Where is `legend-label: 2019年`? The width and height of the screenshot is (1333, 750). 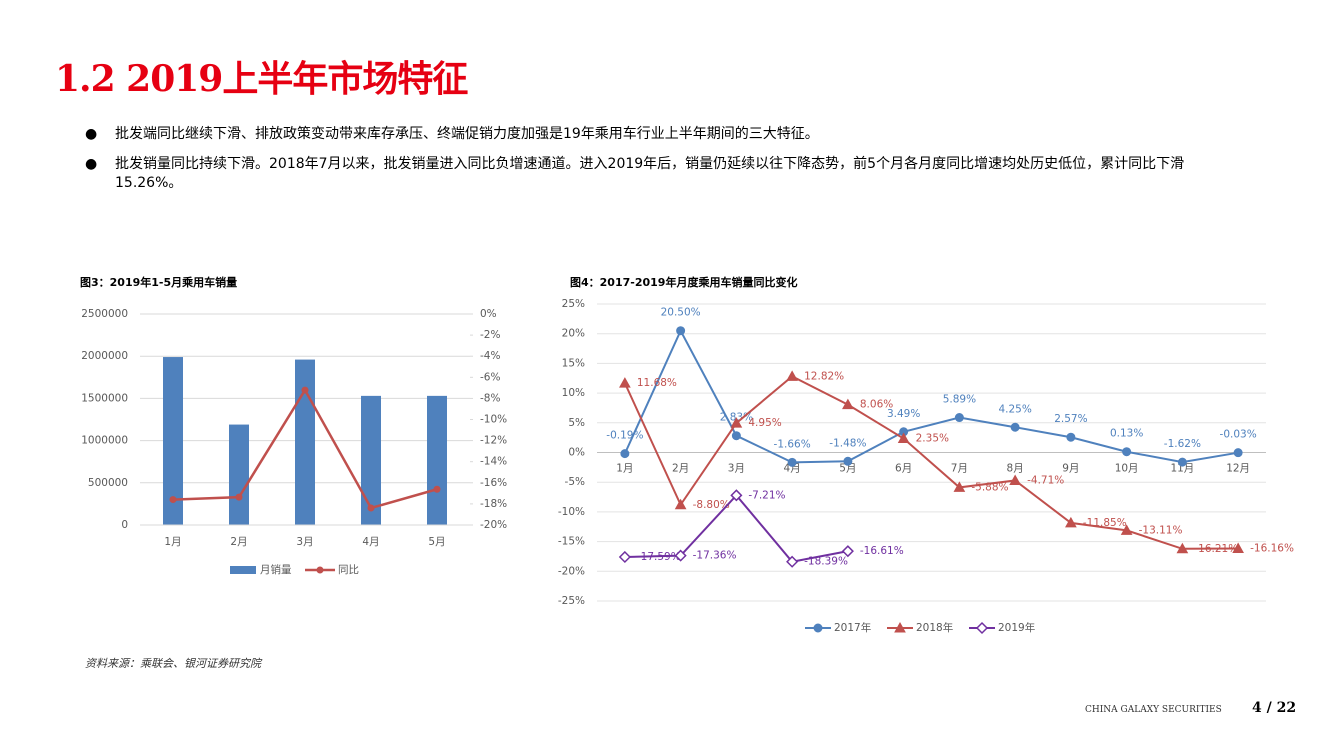
legend-label: 2019年 is located at coordinates (1016, 627).